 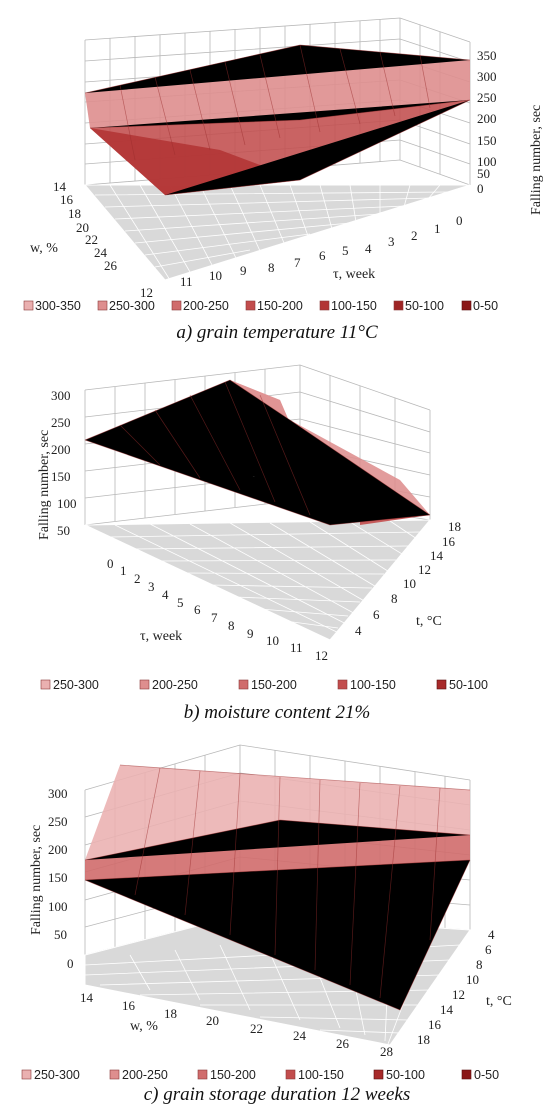 What do you see at coordinates (129, 1005) in the screenshot?
I see `x-tick: 16` at bounding box center [129, 1005].